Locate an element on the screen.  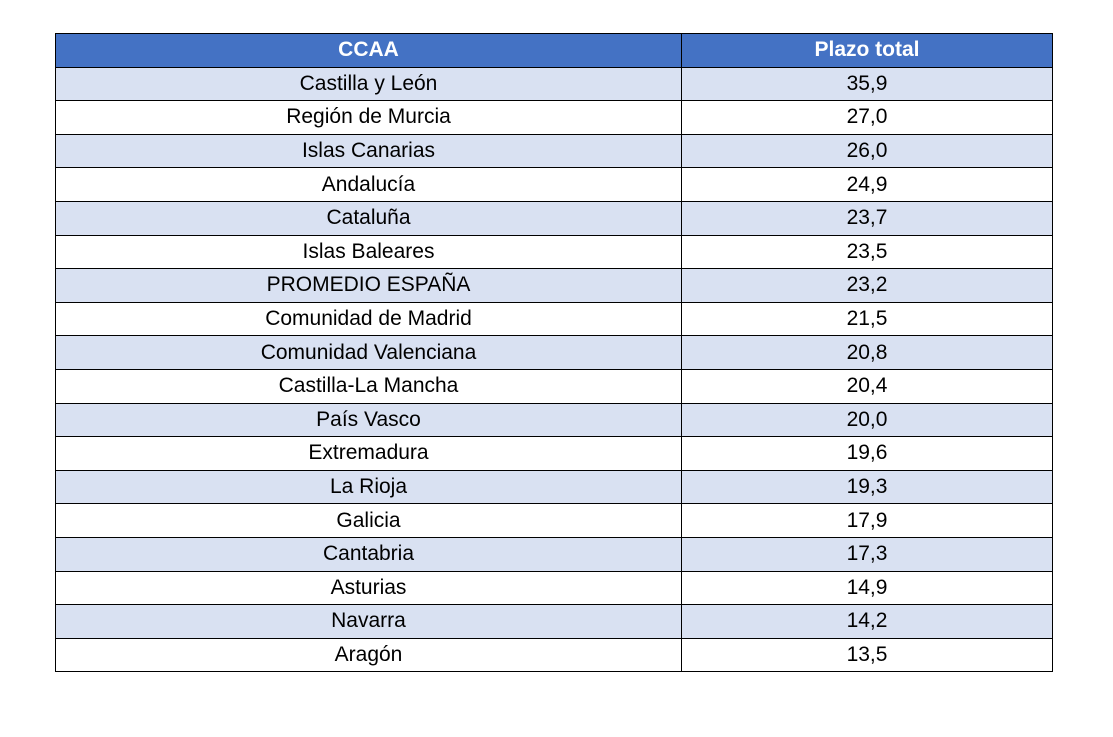
table-row: Cataluña 23,7 is located at coordinates (554, 218).